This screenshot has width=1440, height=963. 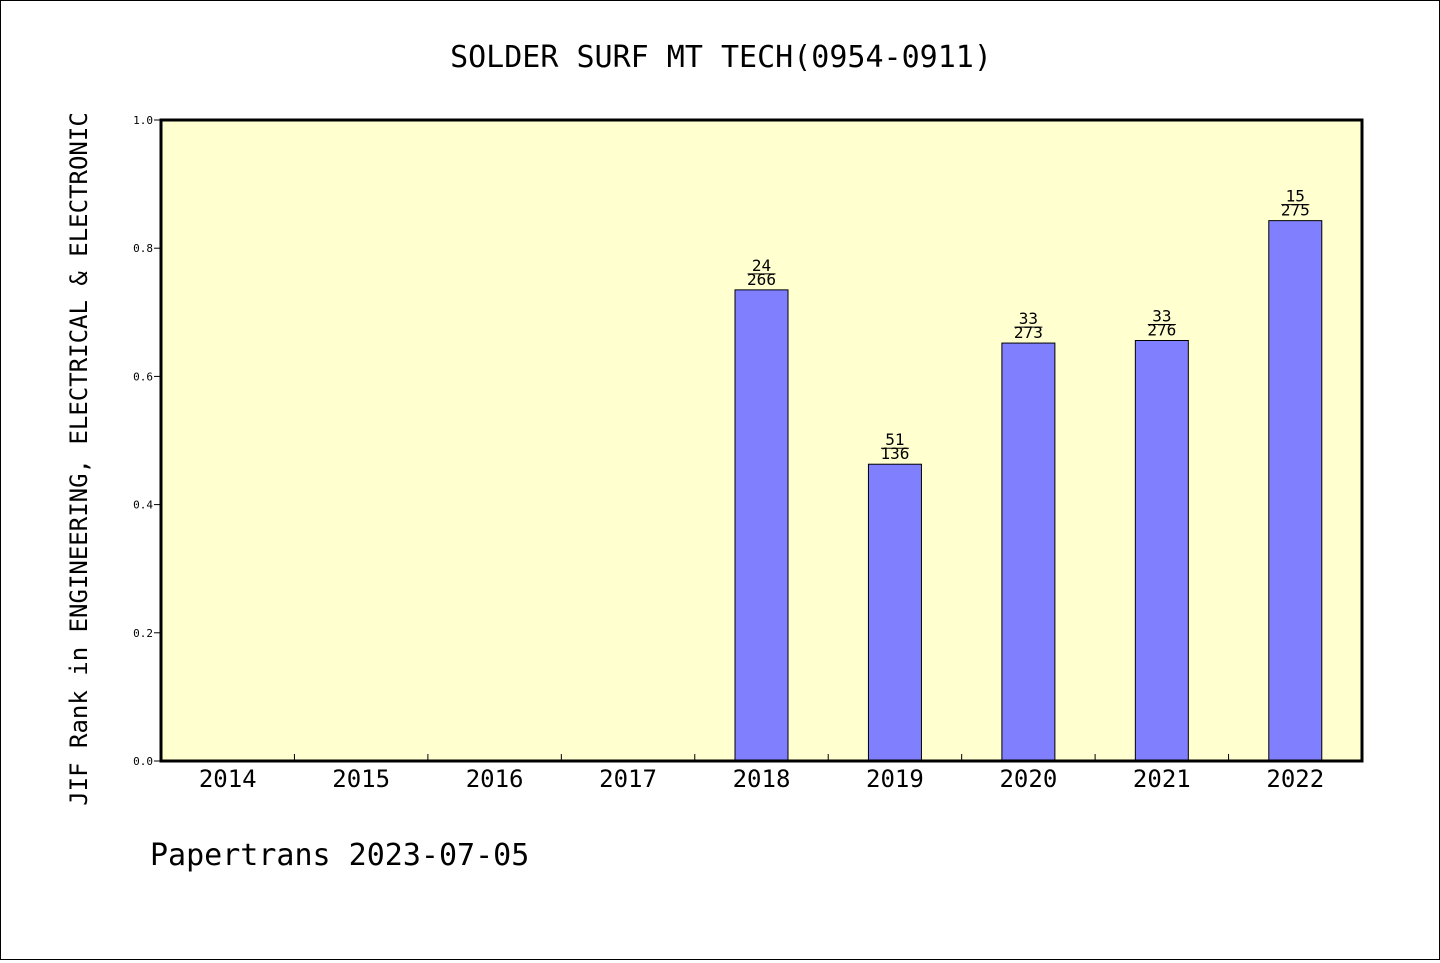 I want to click on x-tick-label: 2014, so click(x=228, y=779).